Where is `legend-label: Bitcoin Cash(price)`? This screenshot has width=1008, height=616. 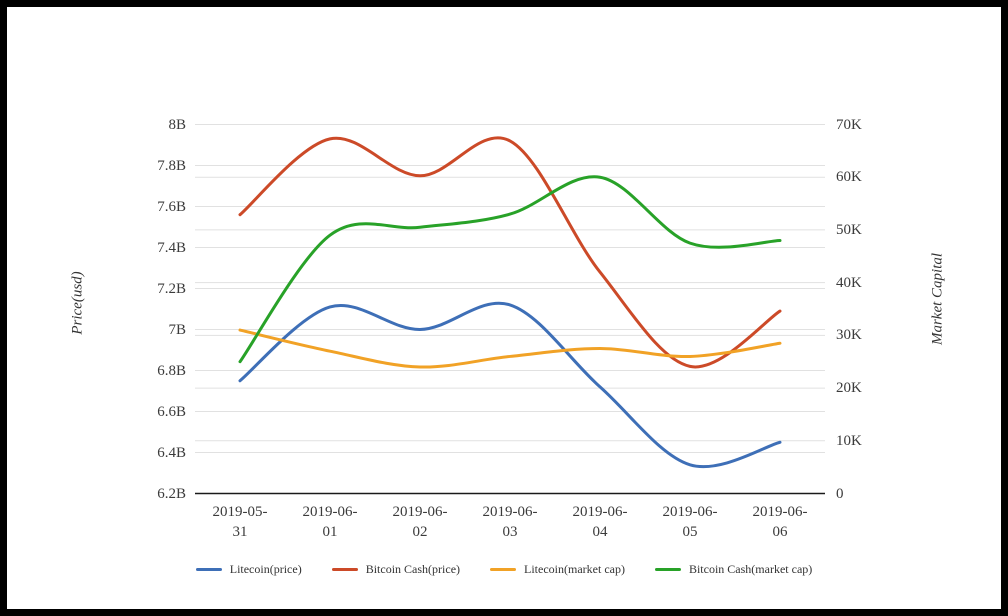
legend-label: Bitcoin Cash(price) is located at coordinates (413, 569).